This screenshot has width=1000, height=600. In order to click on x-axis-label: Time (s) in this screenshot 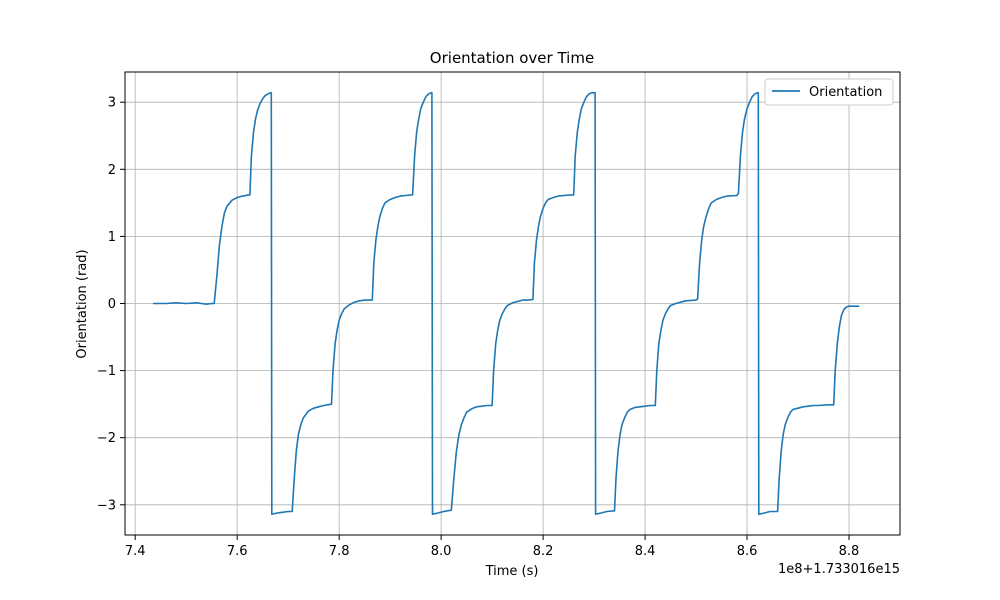, I will do `click(512, 571)`.